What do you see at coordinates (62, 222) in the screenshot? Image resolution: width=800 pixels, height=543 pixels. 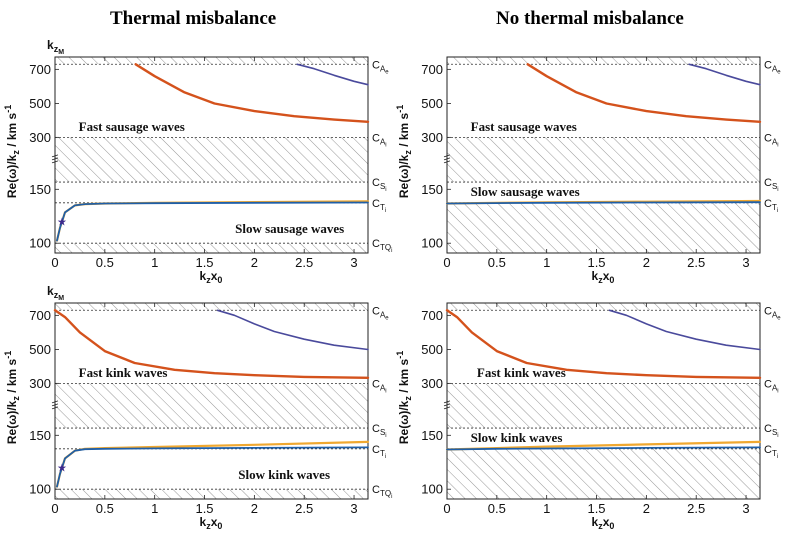 I see `star-marker: ★` at bounding box center [62, 222].